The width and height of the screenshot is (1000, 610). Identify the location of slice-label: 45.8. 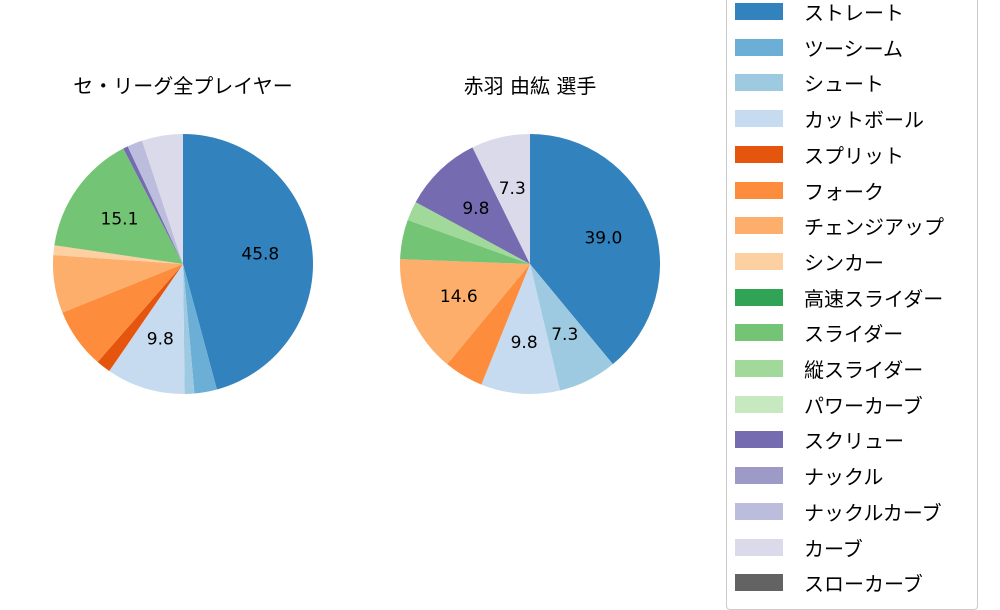
(260, 255).